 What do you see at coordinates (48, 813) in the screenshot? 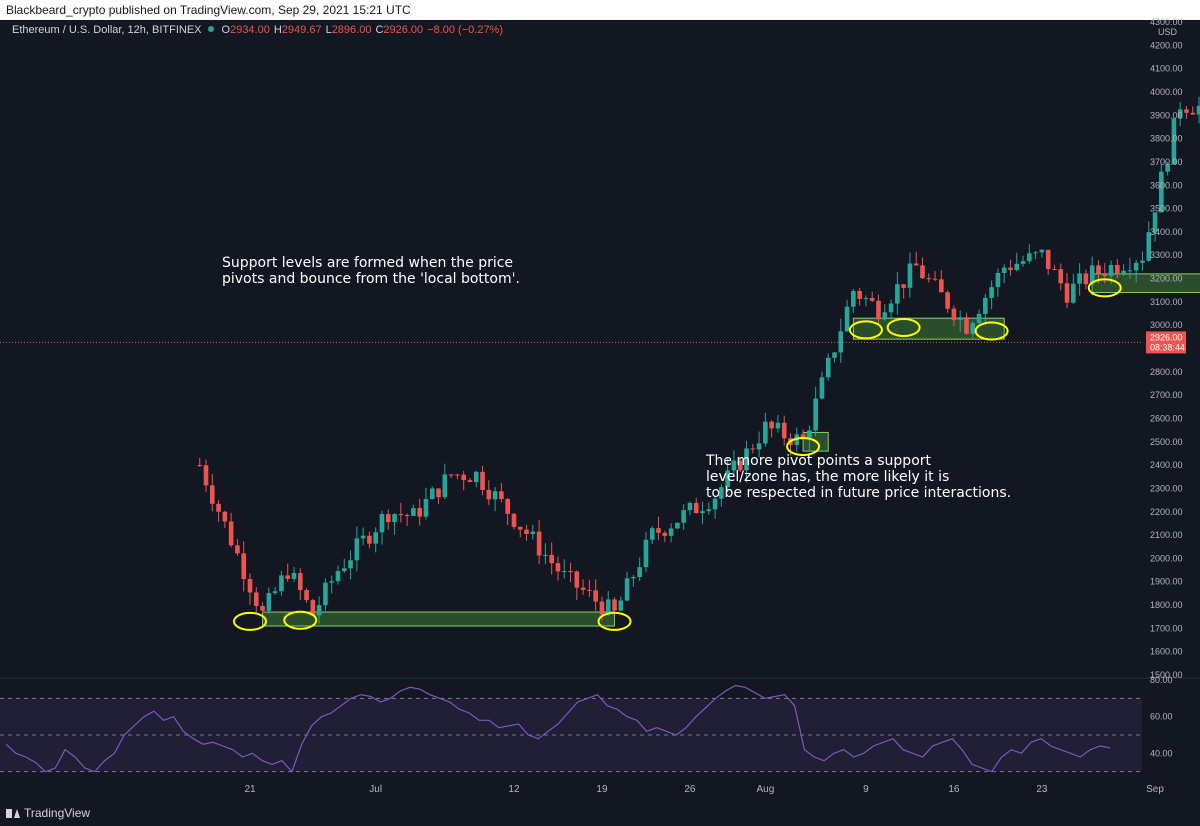
I see `tradingview-brand: TradingView` at bounding box center [48, 813].